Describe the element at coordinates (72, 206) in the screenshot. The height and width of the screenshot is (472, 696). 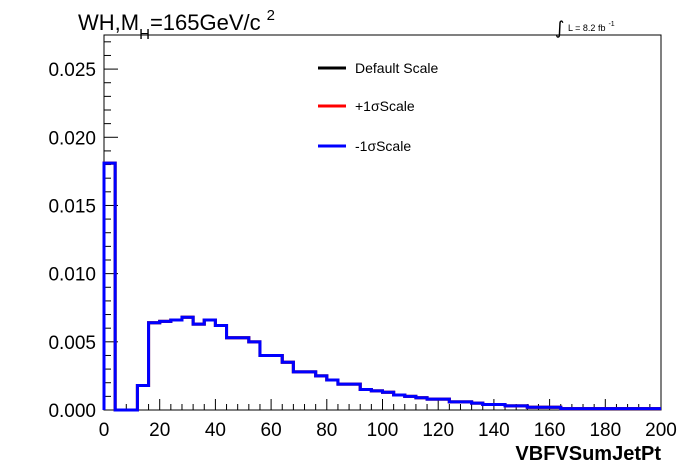
I see `y-tick-label: 0.015` at that location.